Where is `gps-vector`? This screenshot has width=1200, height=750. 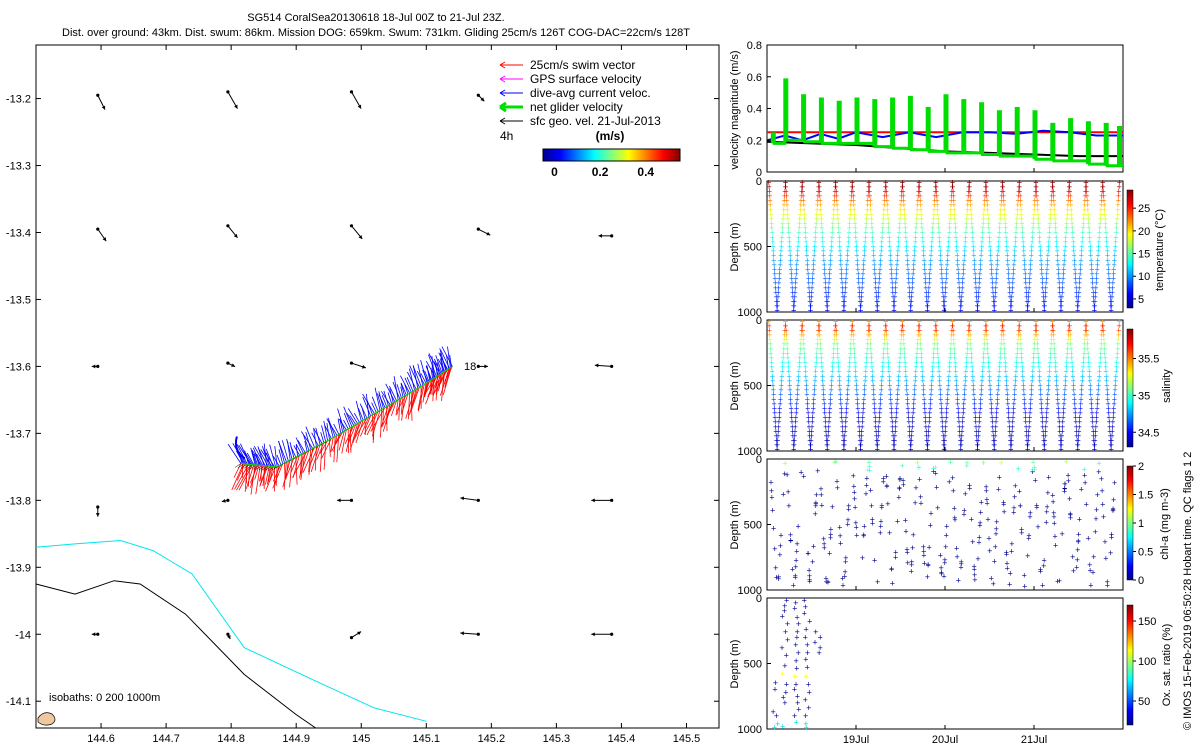
gps-vector is located at coordinates (241, 465).